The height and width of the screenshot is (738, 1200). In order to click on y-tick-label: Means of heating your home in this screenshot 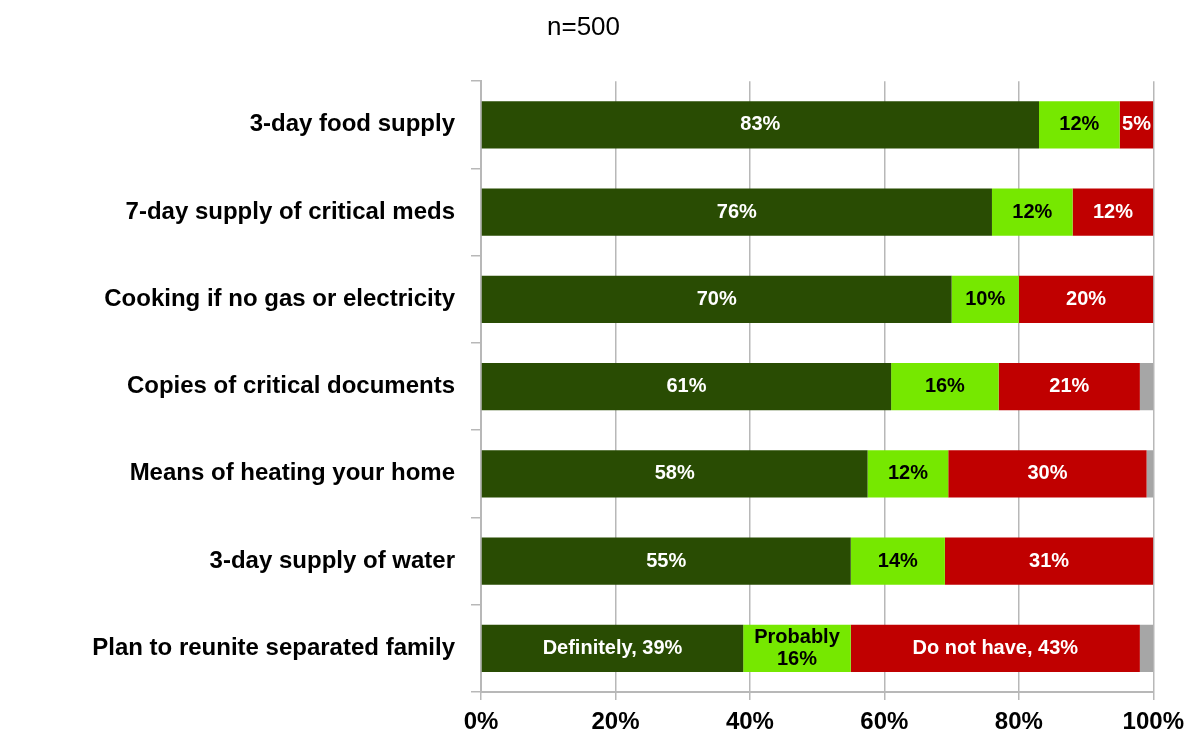, I will do `click(292, 472)`.